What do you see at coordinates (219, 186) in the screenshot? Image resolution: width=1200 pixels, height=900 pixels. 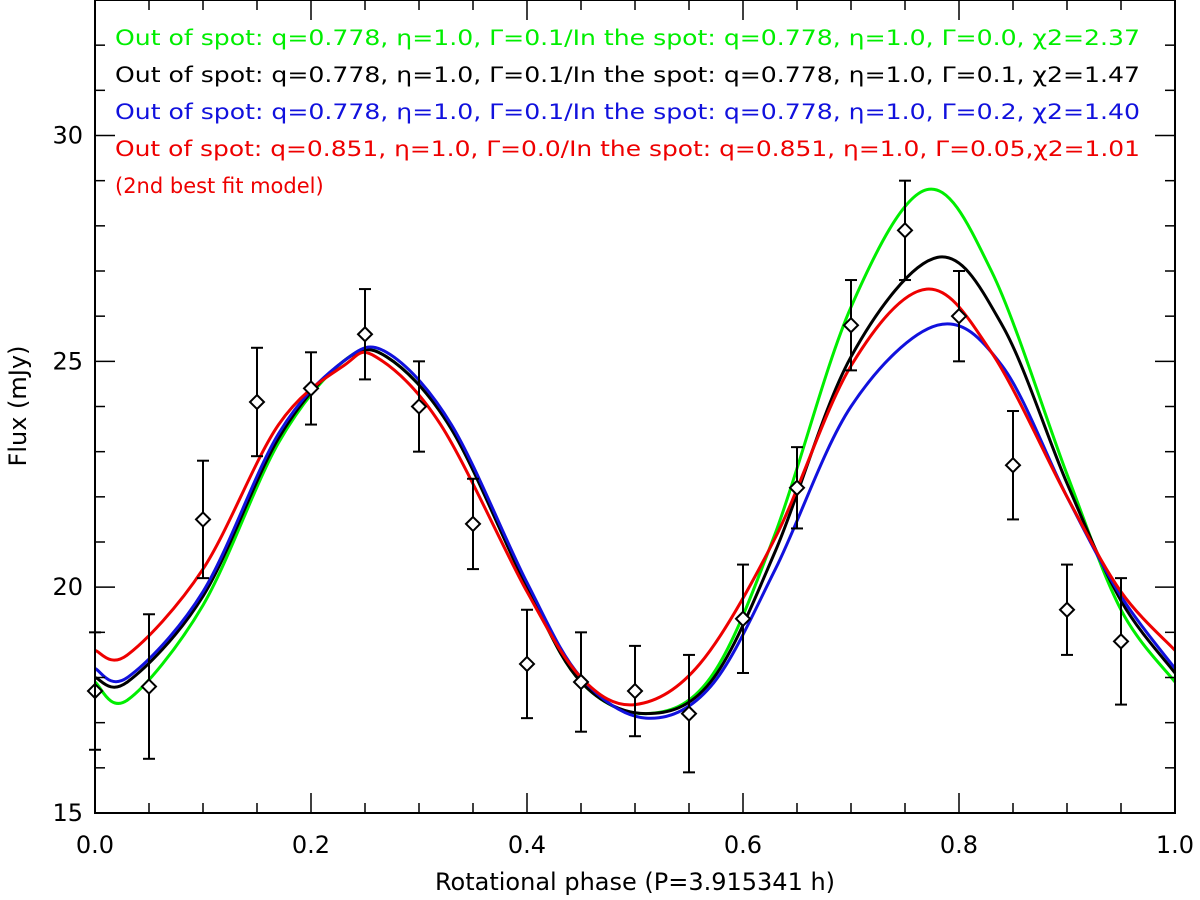 I see `legend-entry-5: (2nd best fit model)` at bounding box center [219, 186].